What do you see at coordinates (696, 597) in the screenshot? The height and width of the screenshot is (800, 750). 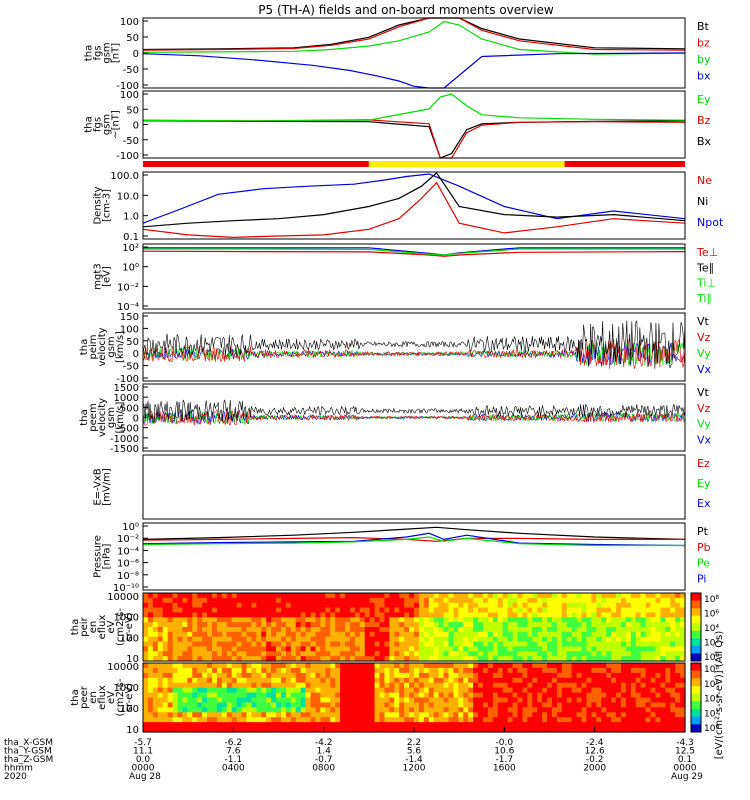 I see `colorbar-segment` at bounding box center [696, 597].